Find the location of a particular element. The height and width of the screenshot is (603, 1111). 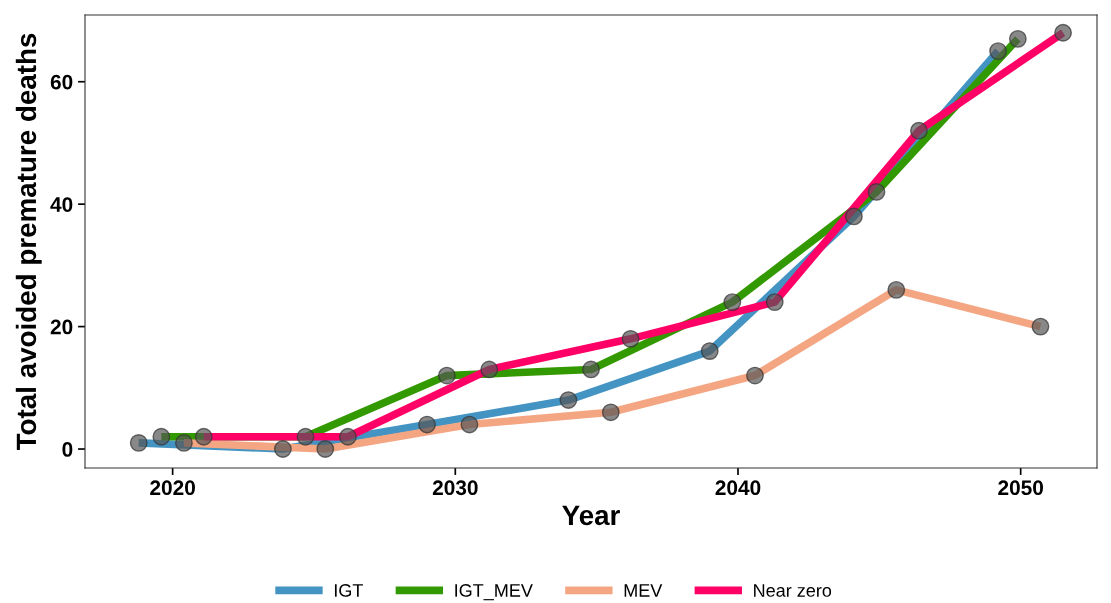

legend-label: IGT is located at coordinates (348, 590).